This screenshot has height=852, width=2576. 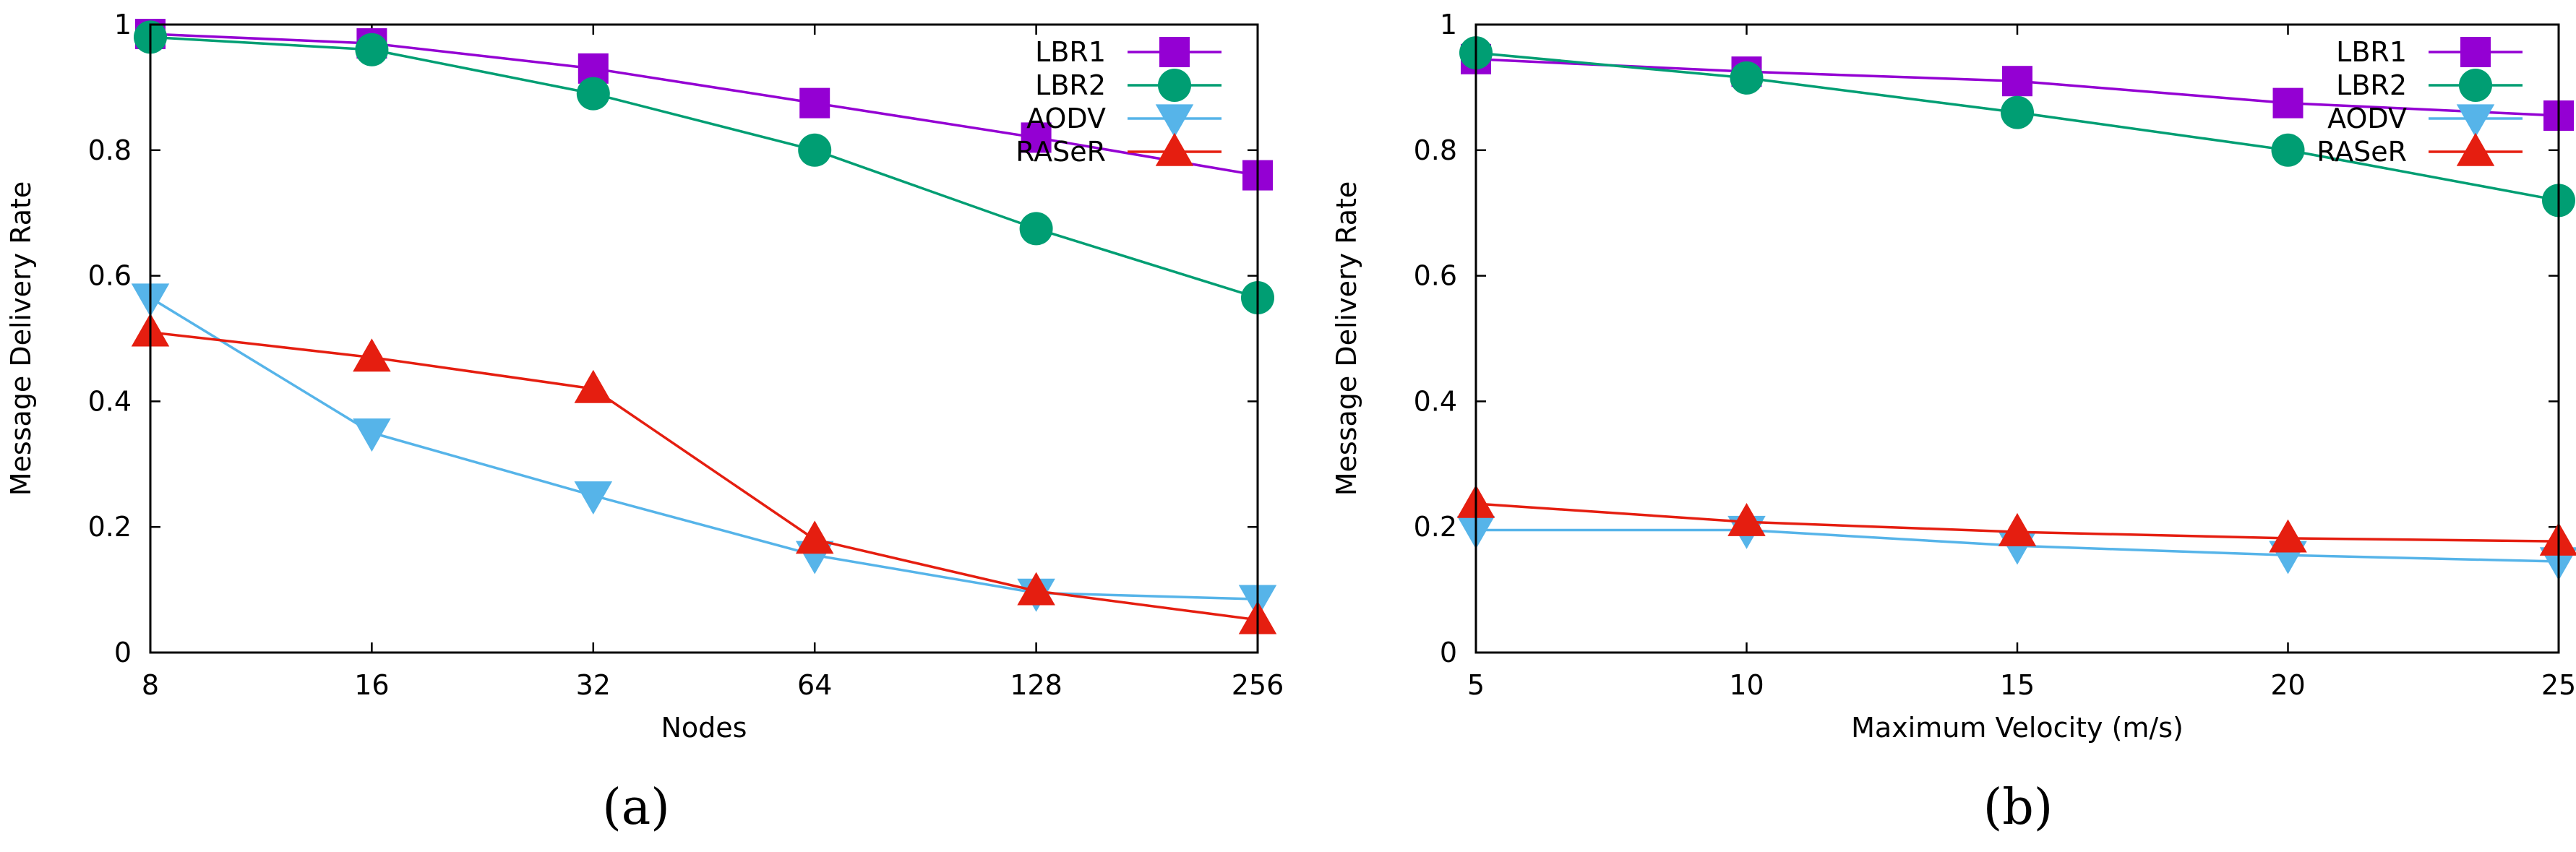 What do you see at coordinates (2559, 685) in the screenshot?
I see `x-tick-label: 25` at bounding box center [2559, 685].